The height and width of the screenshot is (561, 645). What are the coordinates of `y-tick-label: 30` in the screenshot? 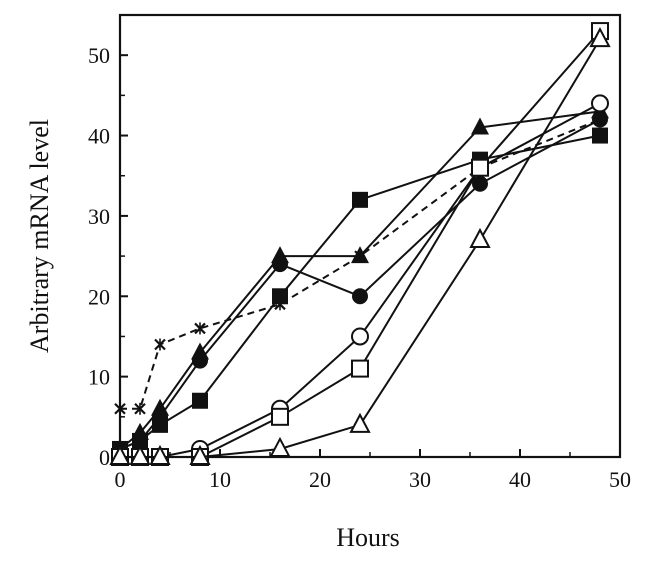 It's located at (99, 216).